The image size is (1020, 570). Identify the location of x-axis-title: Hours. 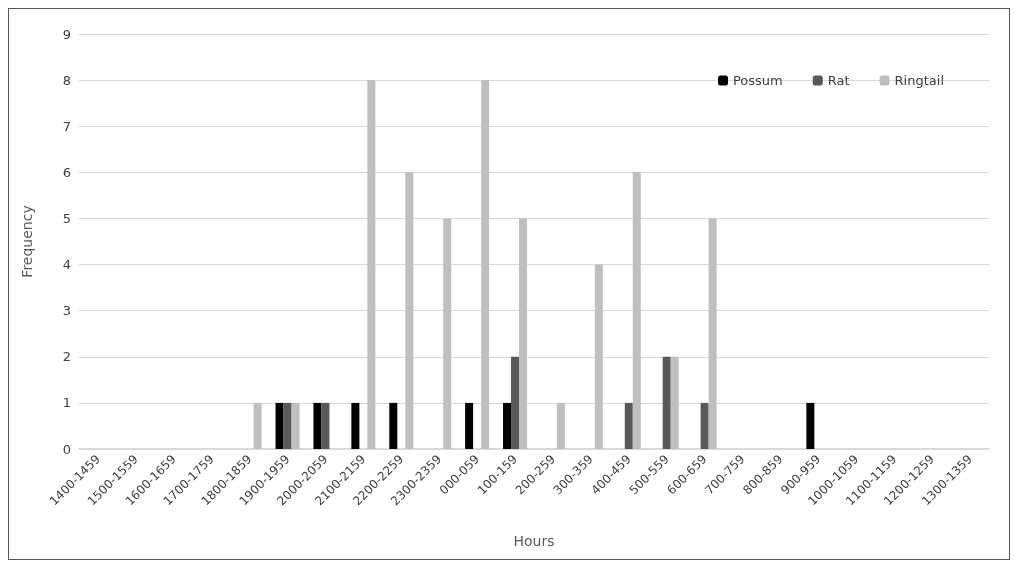
(534, 541).